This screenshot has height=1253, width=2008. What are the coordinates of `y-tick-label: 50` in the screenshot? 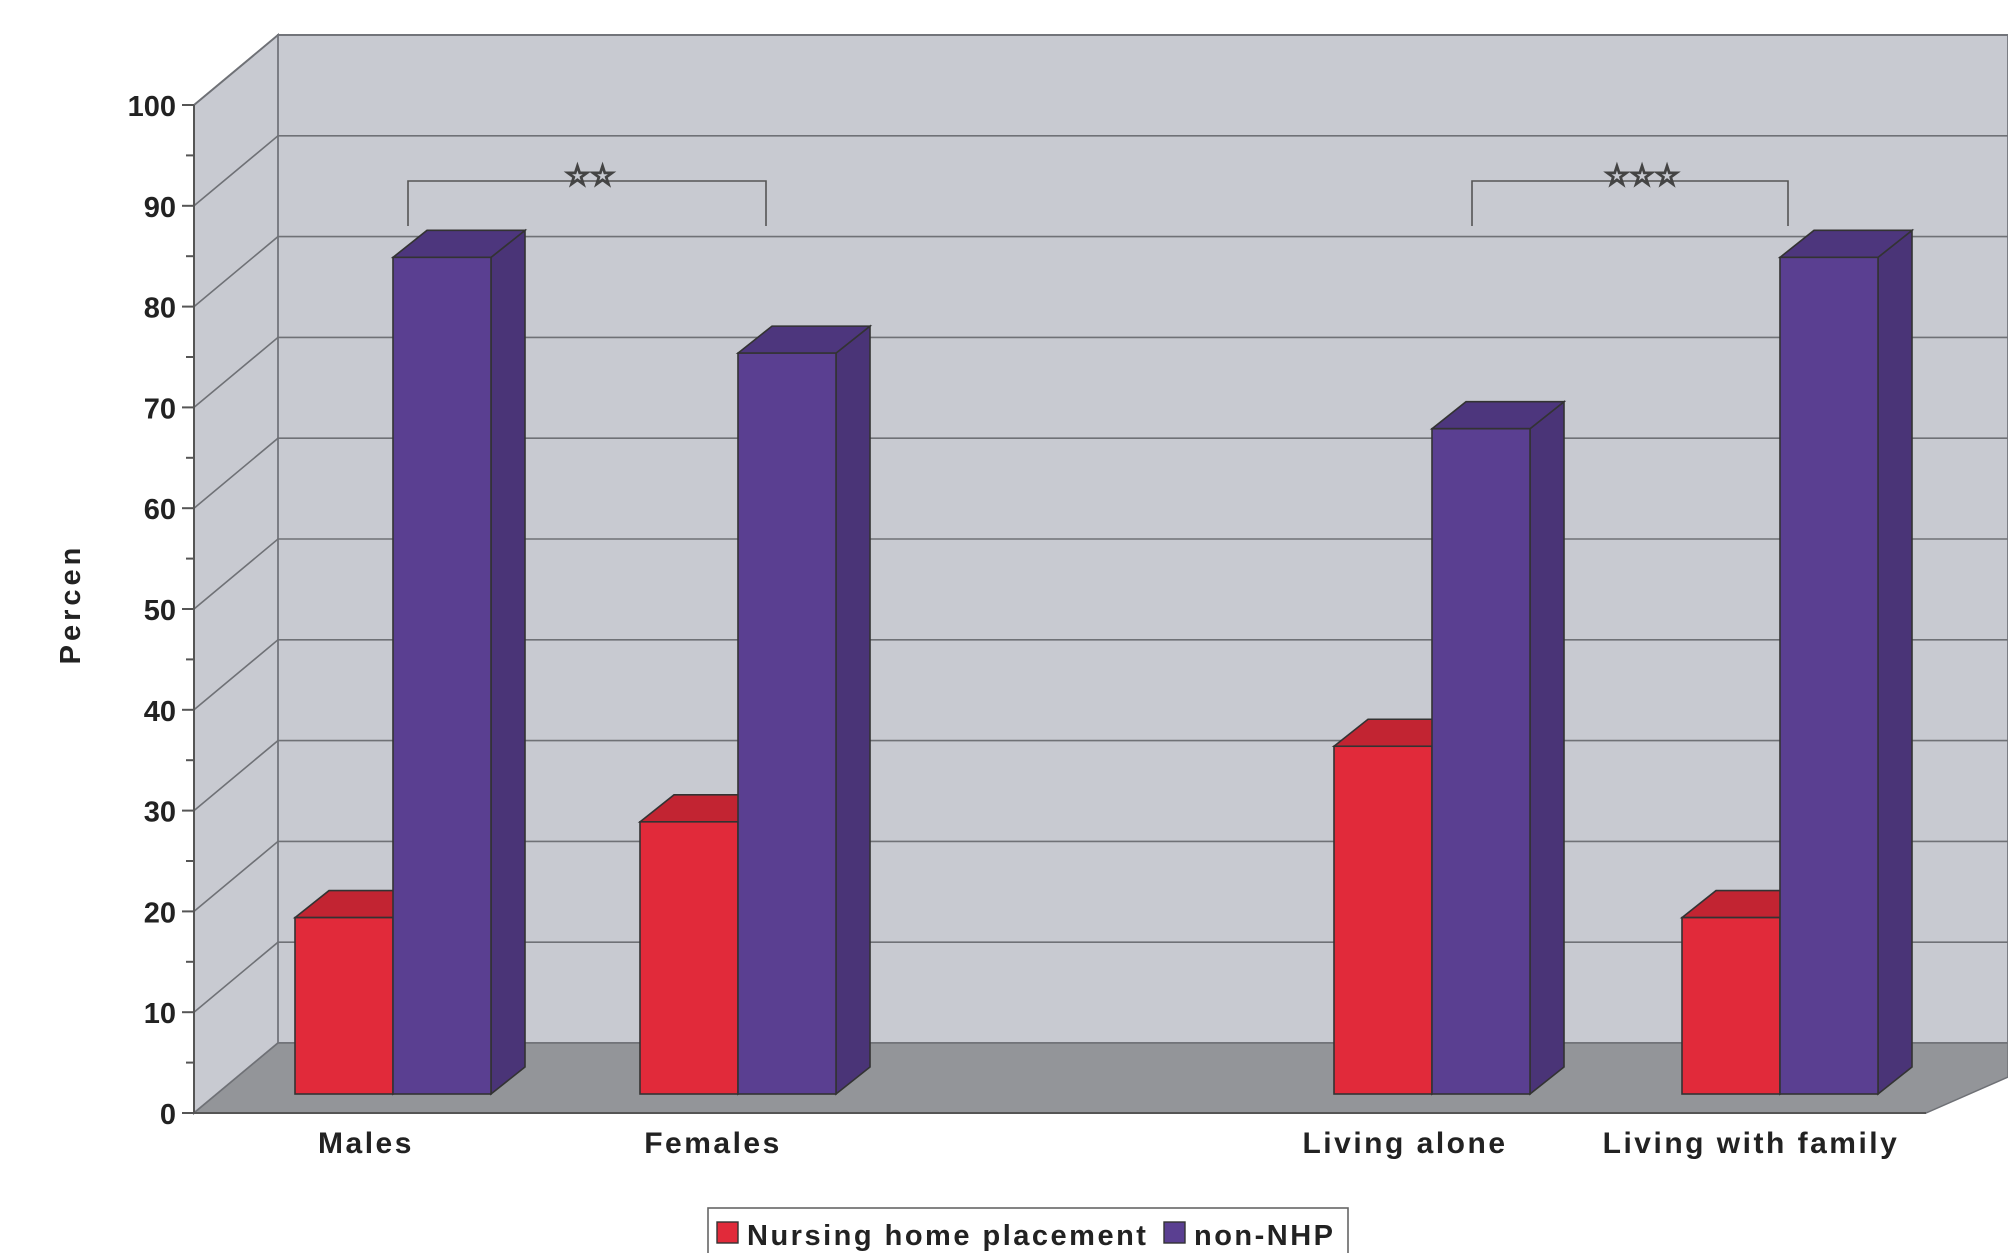 It's located at (160, 611).